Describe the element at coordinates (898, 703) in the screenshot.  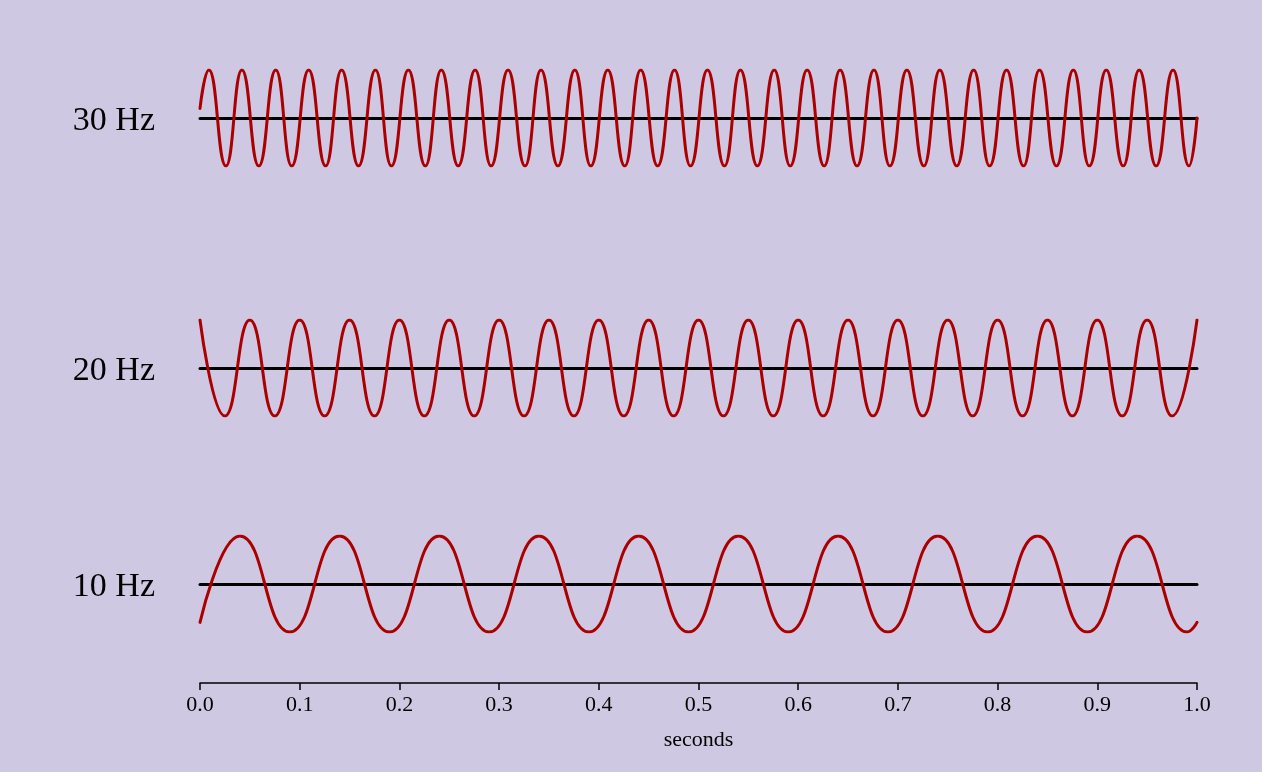
I see `x-tick-label: 0.7` at that location.